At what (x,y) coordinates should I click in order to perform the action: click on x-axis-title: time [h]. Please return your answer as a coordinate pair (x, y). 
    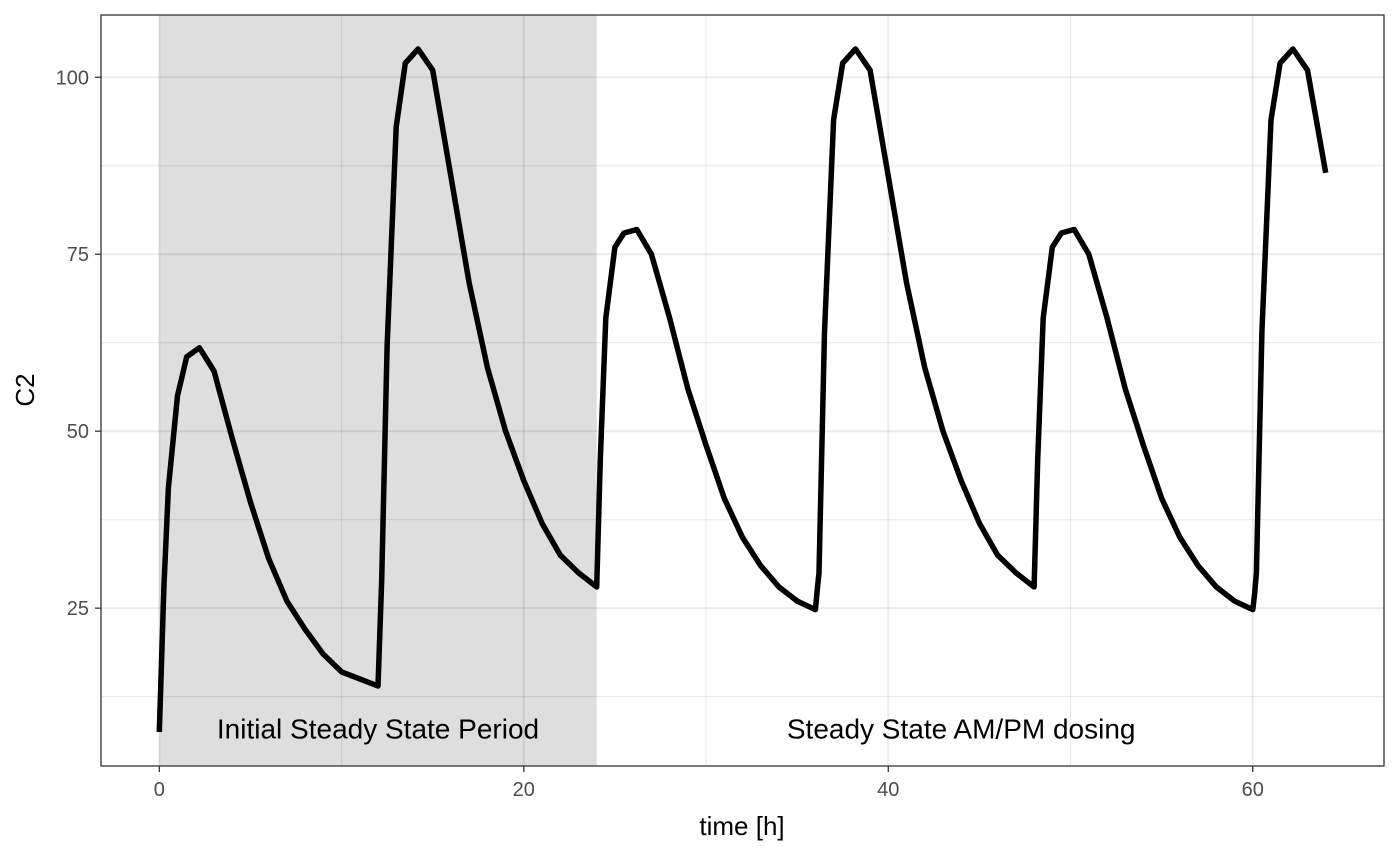
    Looking at the image, I should click on (741, 826).